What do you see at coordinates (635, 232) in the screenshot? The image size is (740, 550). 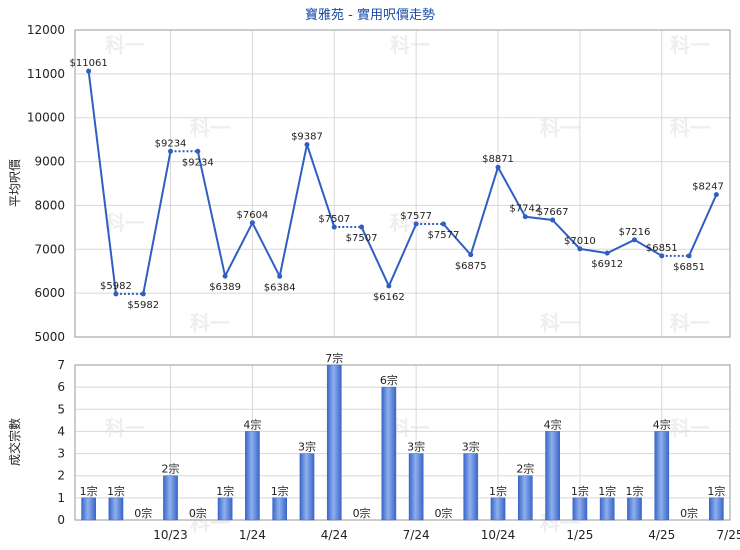 I see `point-value-label: $7216` at bounding box center [635, 232].